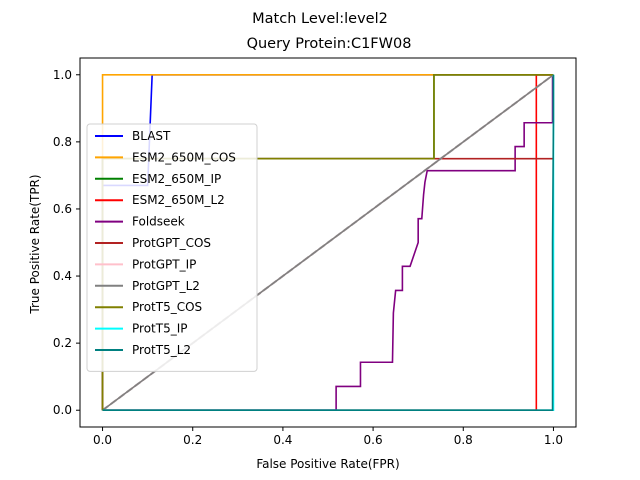  Describe the element at coordinates (282, 440) in the screenshot. I see `x-tick-label: 0.4` at that location.